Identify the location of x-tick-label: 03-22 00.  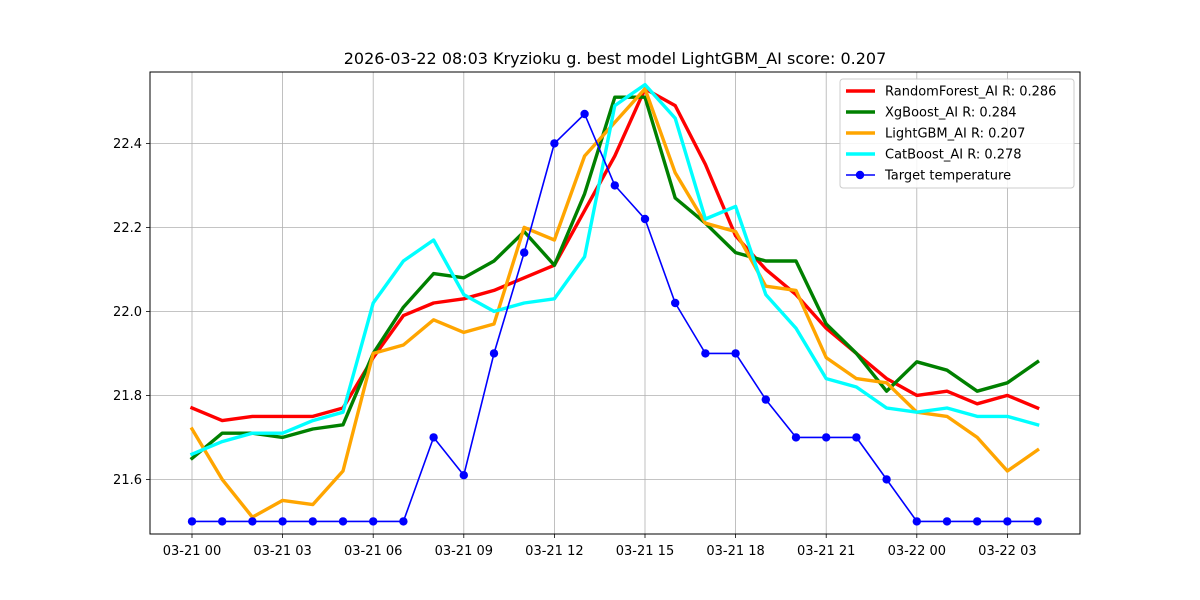
(917, 551).